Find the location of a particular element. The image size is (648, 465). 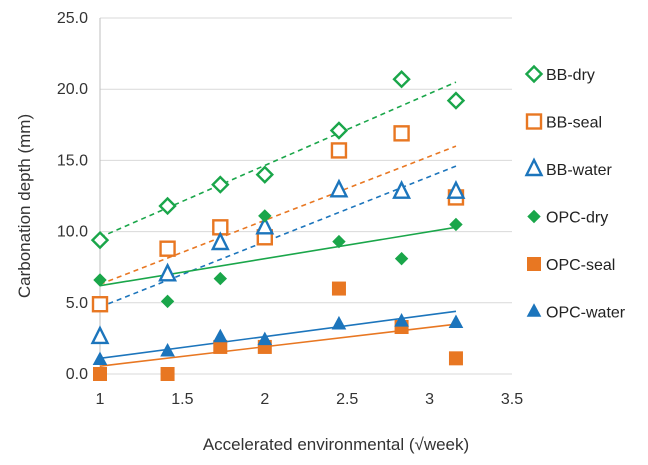

y-tick-label: 5.0 is located at coordinates (77, 303).